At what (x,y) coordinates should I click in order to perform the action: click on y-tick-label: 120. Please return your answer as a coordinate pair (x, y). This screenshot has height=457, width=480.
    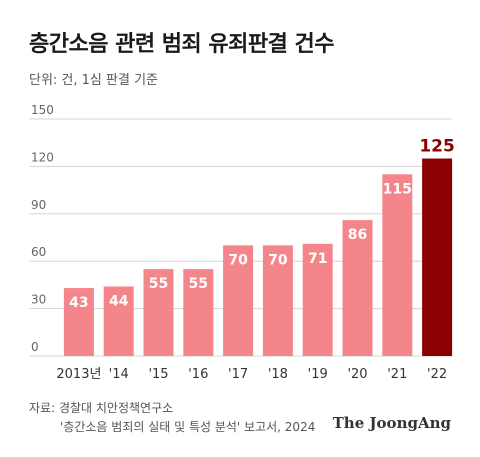
    Looking at the image, I should click on (42, 157).